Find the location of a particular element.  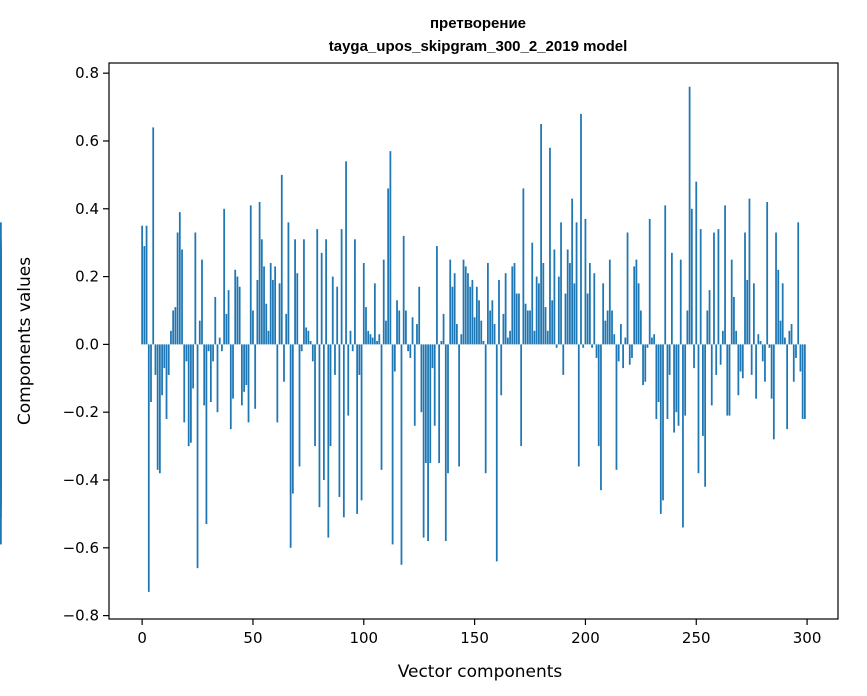

x-axis-label: Vector components is located at coordinates (480, 672).